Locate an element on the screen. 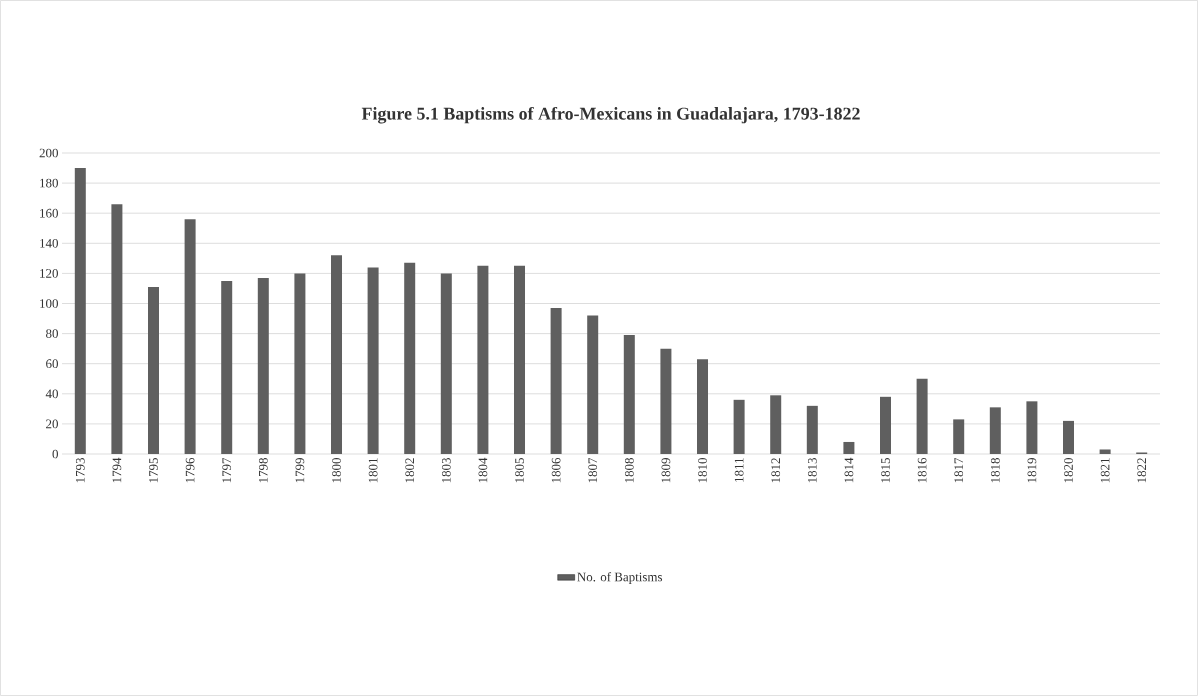 Image resolution: width=1198 pixels, height=696 pixels. x-tick-label: 1808 is located at coordinates (629, 470).